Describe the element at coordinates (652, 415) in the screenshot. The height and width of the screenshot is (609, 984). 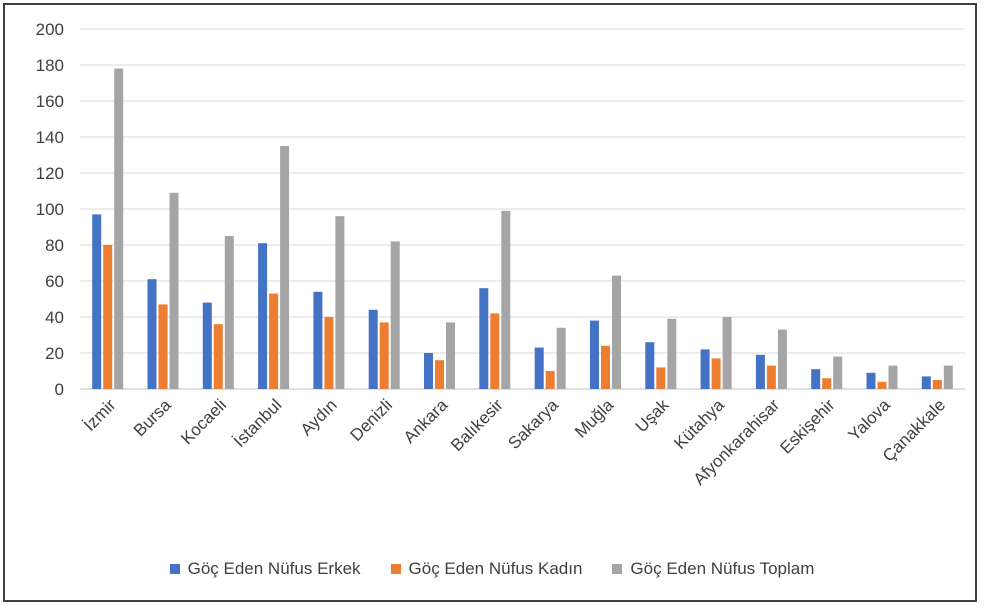
I see `x-tick-label: Uşak` at that location.